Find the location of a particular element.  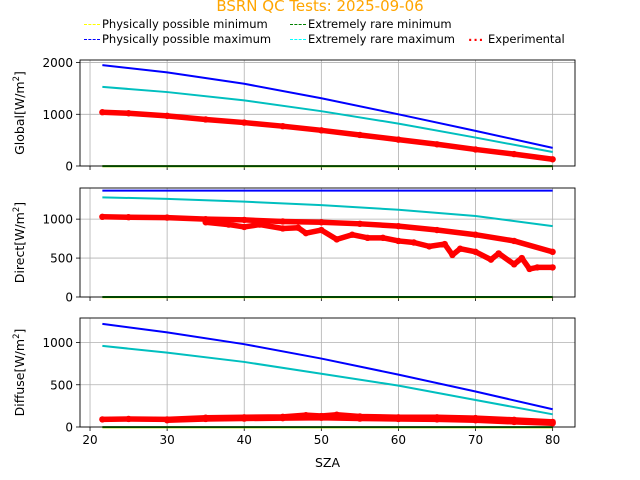

legend-item-rare-min: Extremely rare minimum is located at coordinates (371, 24).